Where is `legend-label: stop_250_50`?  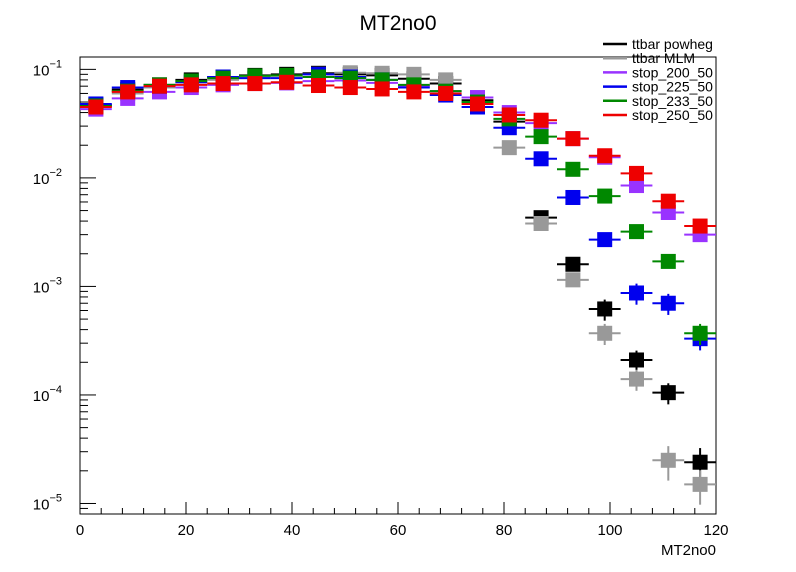 legend-label: stop_250_50 is located at coordinates (672, 115).